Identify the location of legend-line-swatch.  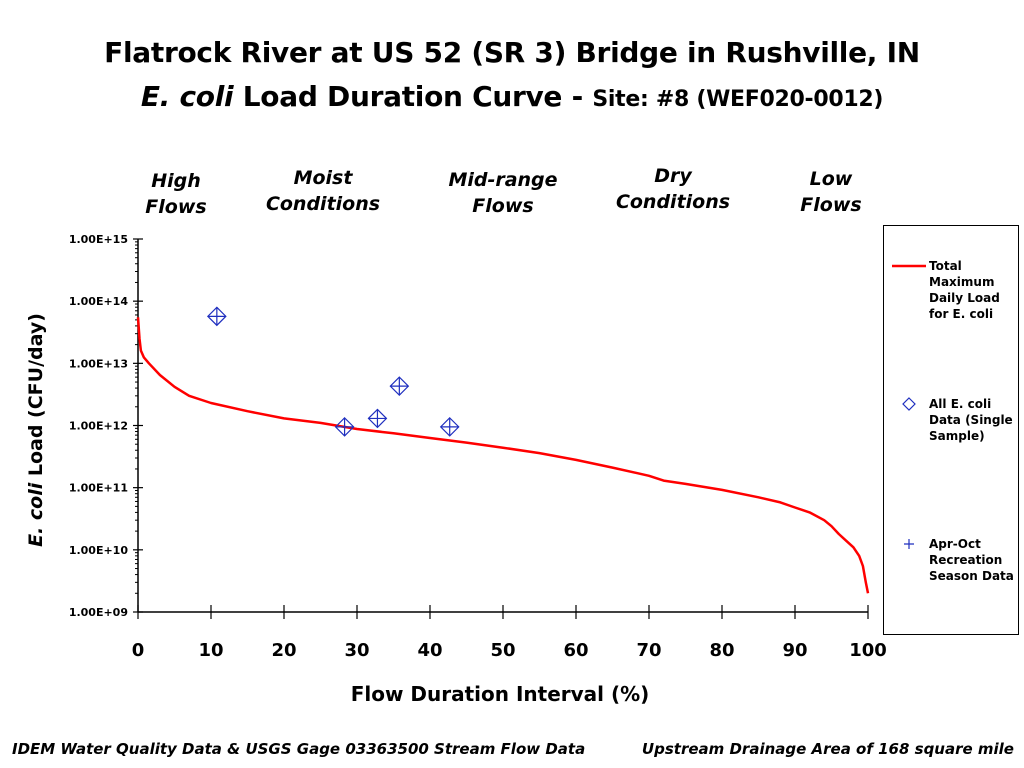
(909, 266).